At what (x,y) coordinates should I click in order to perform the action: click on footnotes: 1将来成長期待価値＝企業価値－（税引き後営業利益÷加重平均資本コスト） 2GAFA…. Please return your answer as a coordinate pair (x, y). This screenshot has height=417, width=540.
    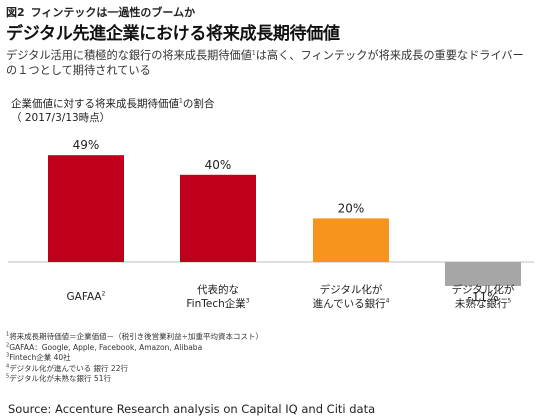
    Looking at the image, I should click on (134, 358).